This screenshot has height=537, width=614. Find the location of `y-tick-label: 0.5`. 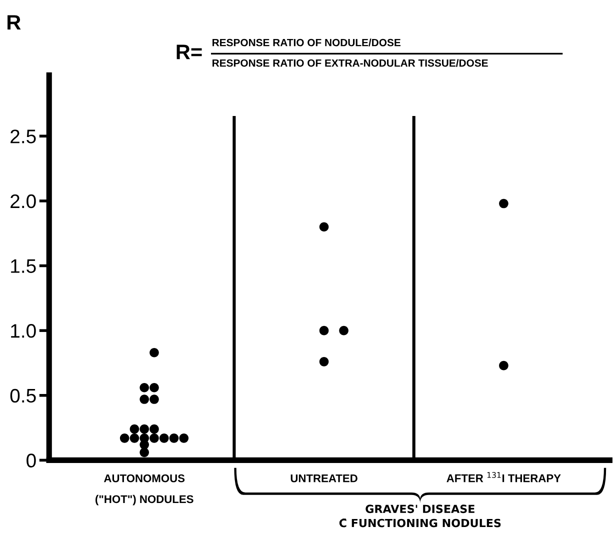

y-tick-label: 0.5 is located at coordinates (23, 395).